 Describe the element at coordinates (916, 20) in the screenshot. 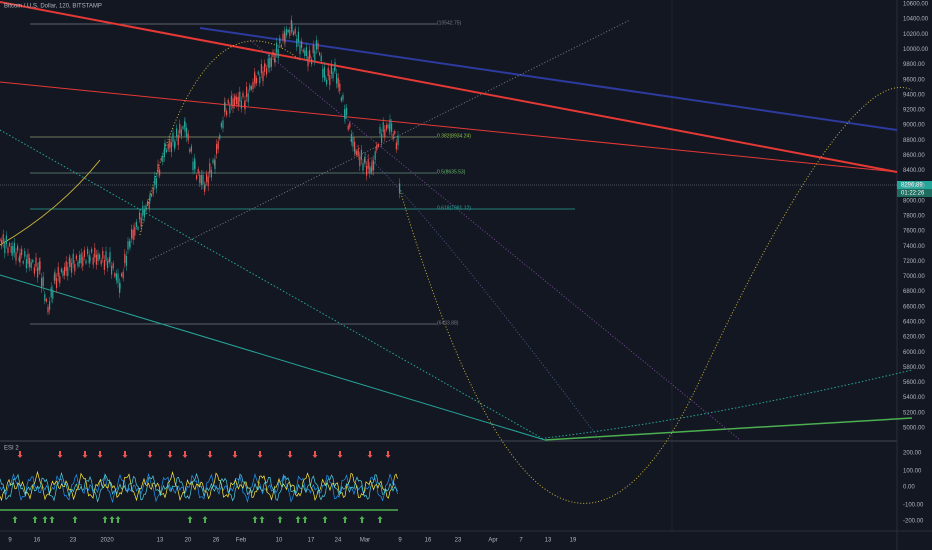

I see `price-axis-label: 10400.00` at that location.